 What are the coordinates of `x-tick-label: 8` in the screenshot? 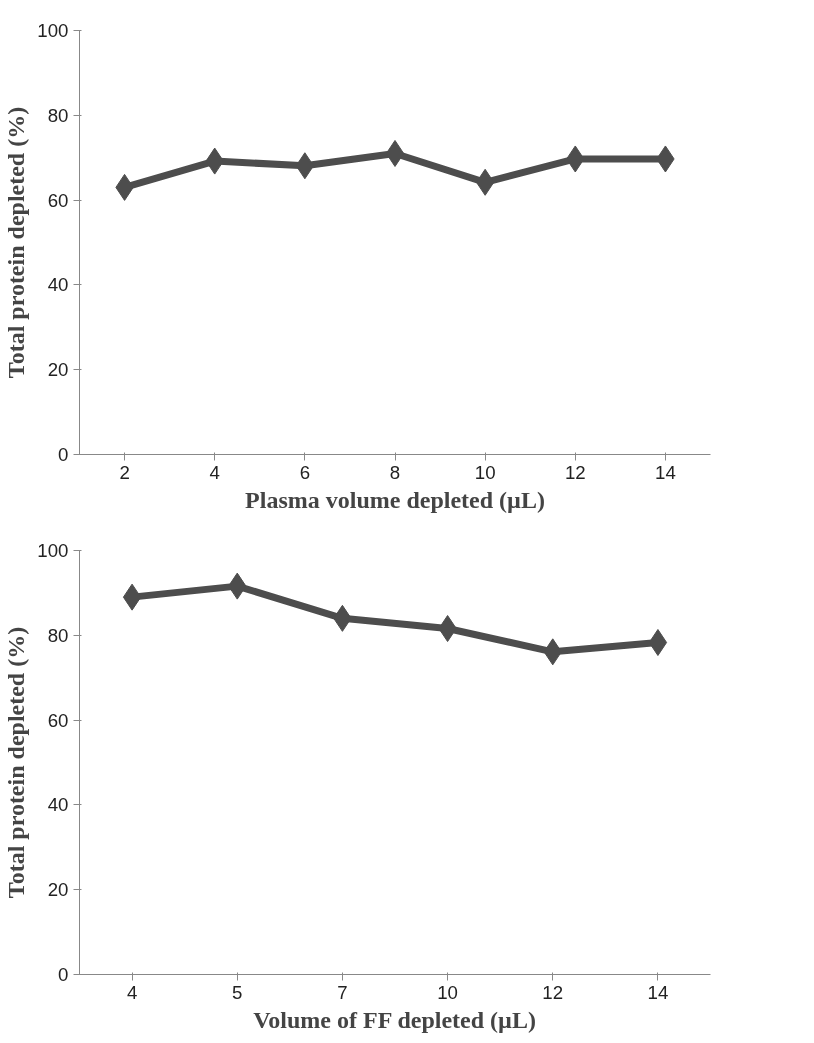 It's located at (395, 472).